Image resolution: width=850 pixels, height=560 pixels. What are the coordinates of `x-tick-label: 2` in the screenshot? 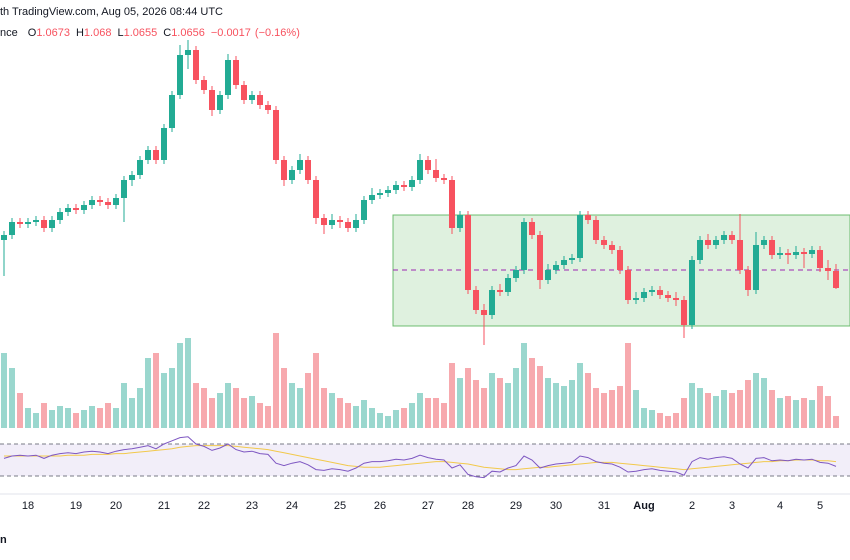 It's located at (692, 506).